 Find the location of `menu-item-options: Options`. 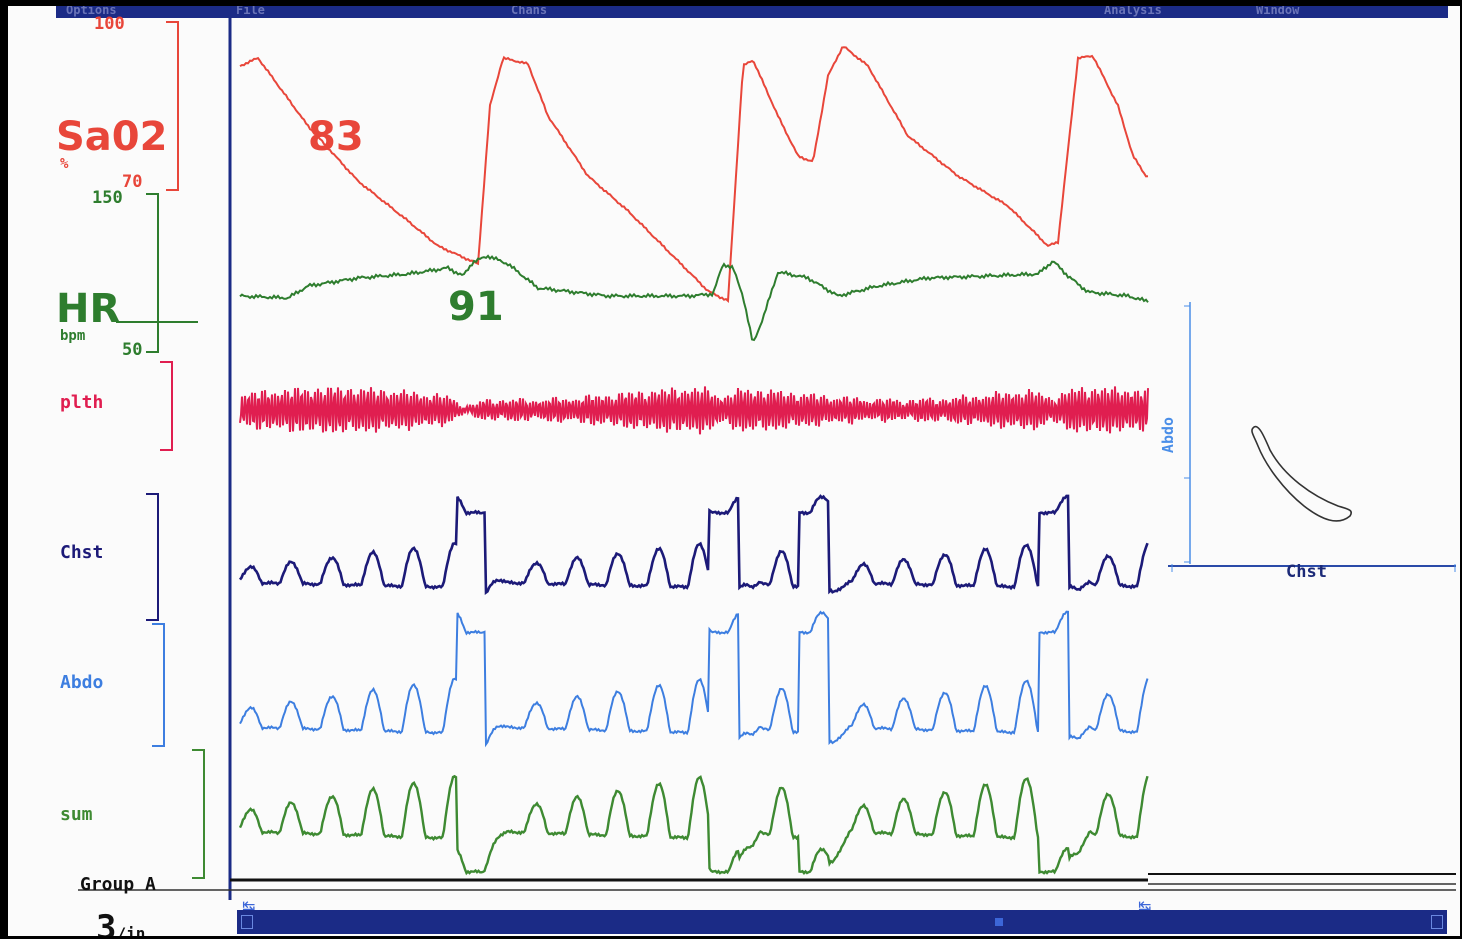

menu-item-options: Options is located at coordinates (91, 11).